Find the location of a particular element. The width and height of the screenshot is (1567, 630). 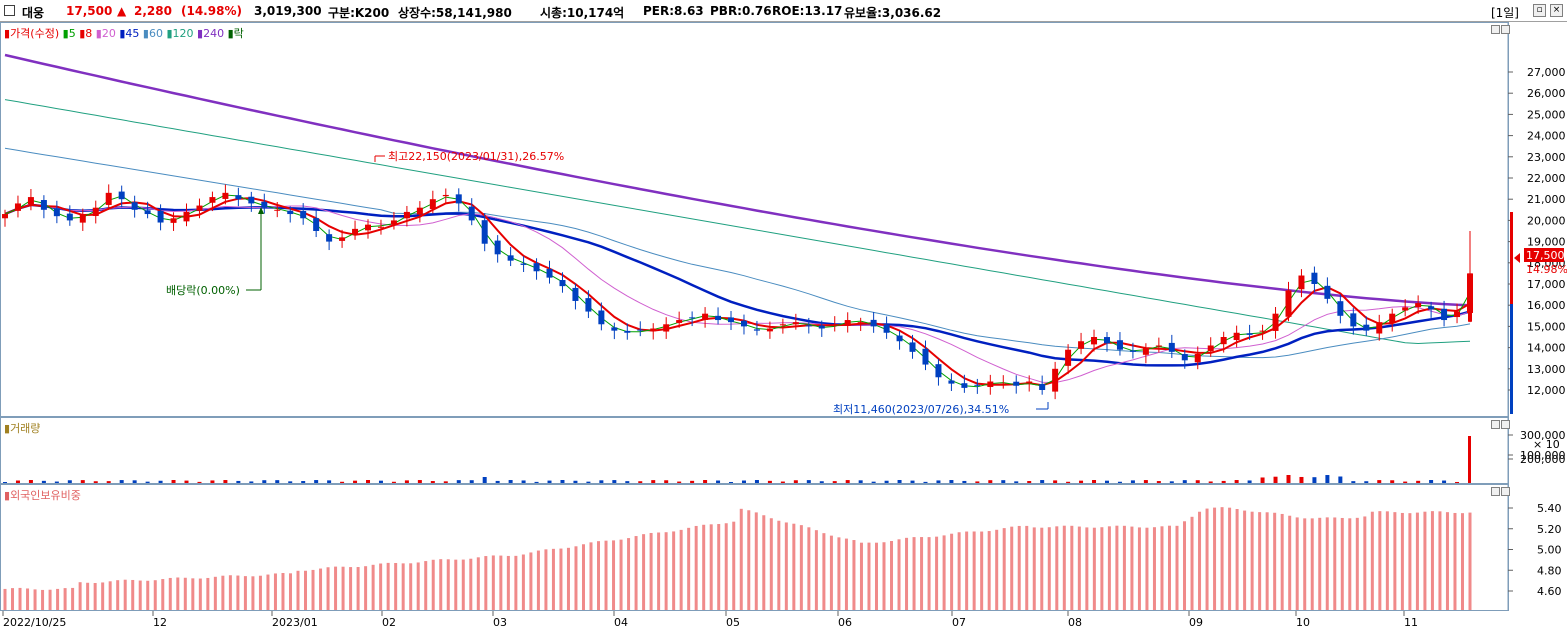

price-panel-max-button is located at coordinates (1495, 29).